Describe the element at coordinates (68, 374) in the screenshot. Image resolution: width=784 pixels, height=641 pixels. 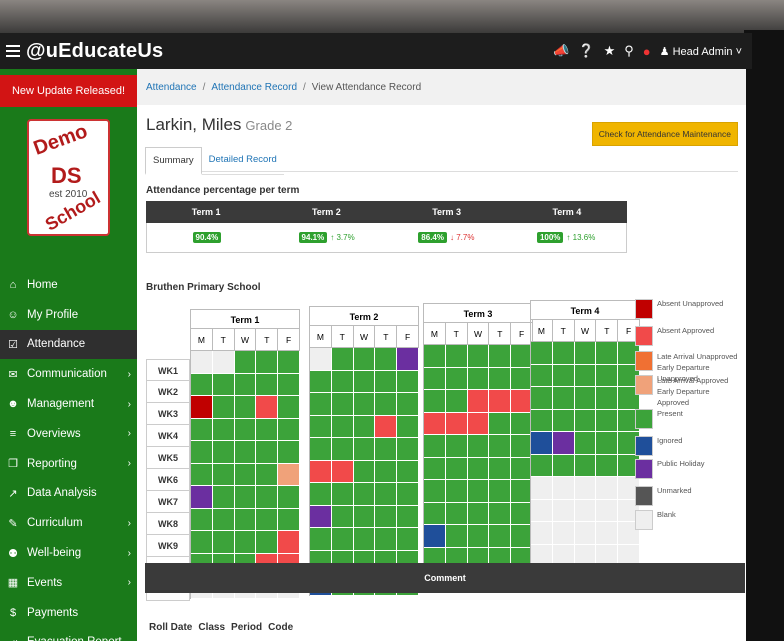
I see `sidebar-item-communication: ✉ Communication ›` at that location.